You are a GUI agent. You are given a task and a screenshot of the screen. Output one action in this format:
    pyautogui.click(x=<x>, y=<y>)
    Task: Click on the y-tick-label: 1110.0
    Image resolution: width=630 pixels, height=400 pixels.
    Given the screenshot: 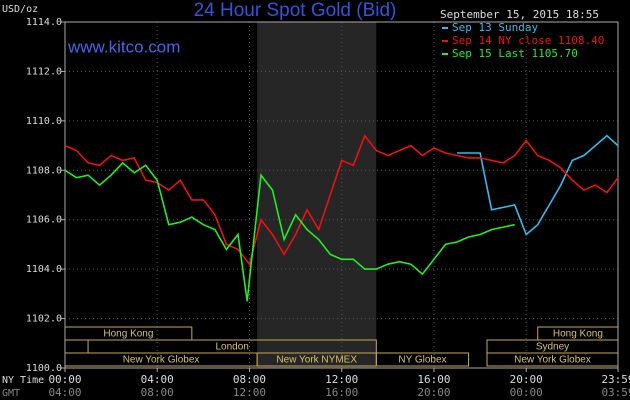 What is the action you would take?
    pyautogui.click(x=44, y=121)
    